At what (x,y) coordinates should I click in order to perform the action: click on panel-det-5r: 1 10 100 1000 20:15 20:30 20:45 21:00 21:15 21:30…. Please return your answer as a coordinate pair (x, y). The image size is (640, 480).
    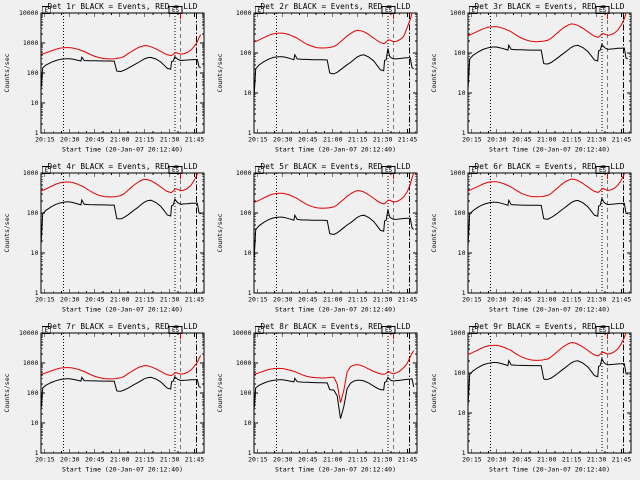
    Looking at the image, I should click on (320, 240).